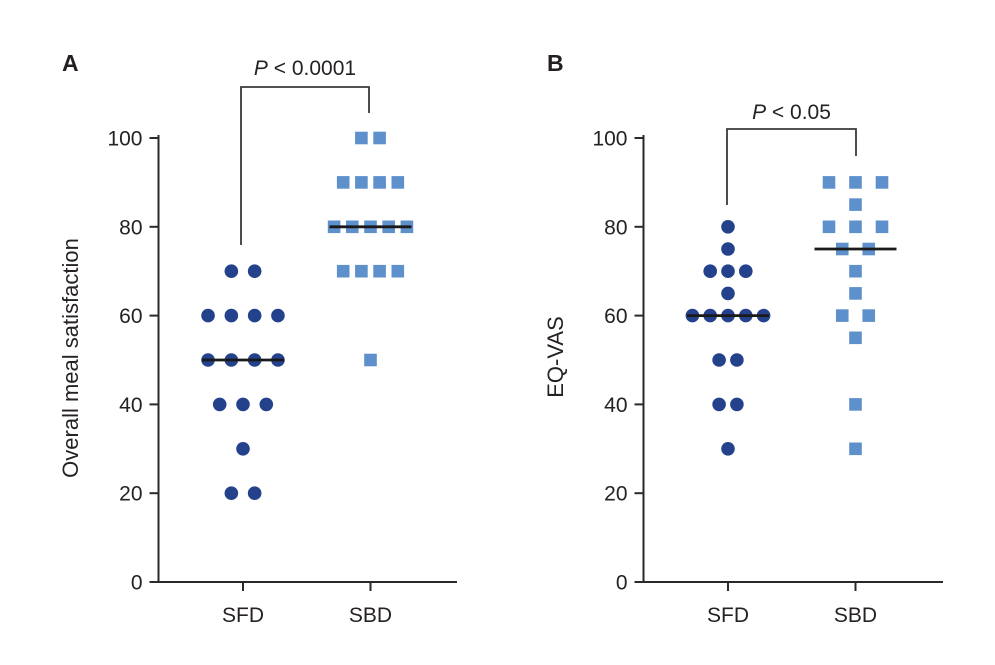  What do you see at coordinates (70, 358) in the screenshot?
I see `panel-a-y-axis-title: Overall meal satisfaction` at bounding box center [70, 358].